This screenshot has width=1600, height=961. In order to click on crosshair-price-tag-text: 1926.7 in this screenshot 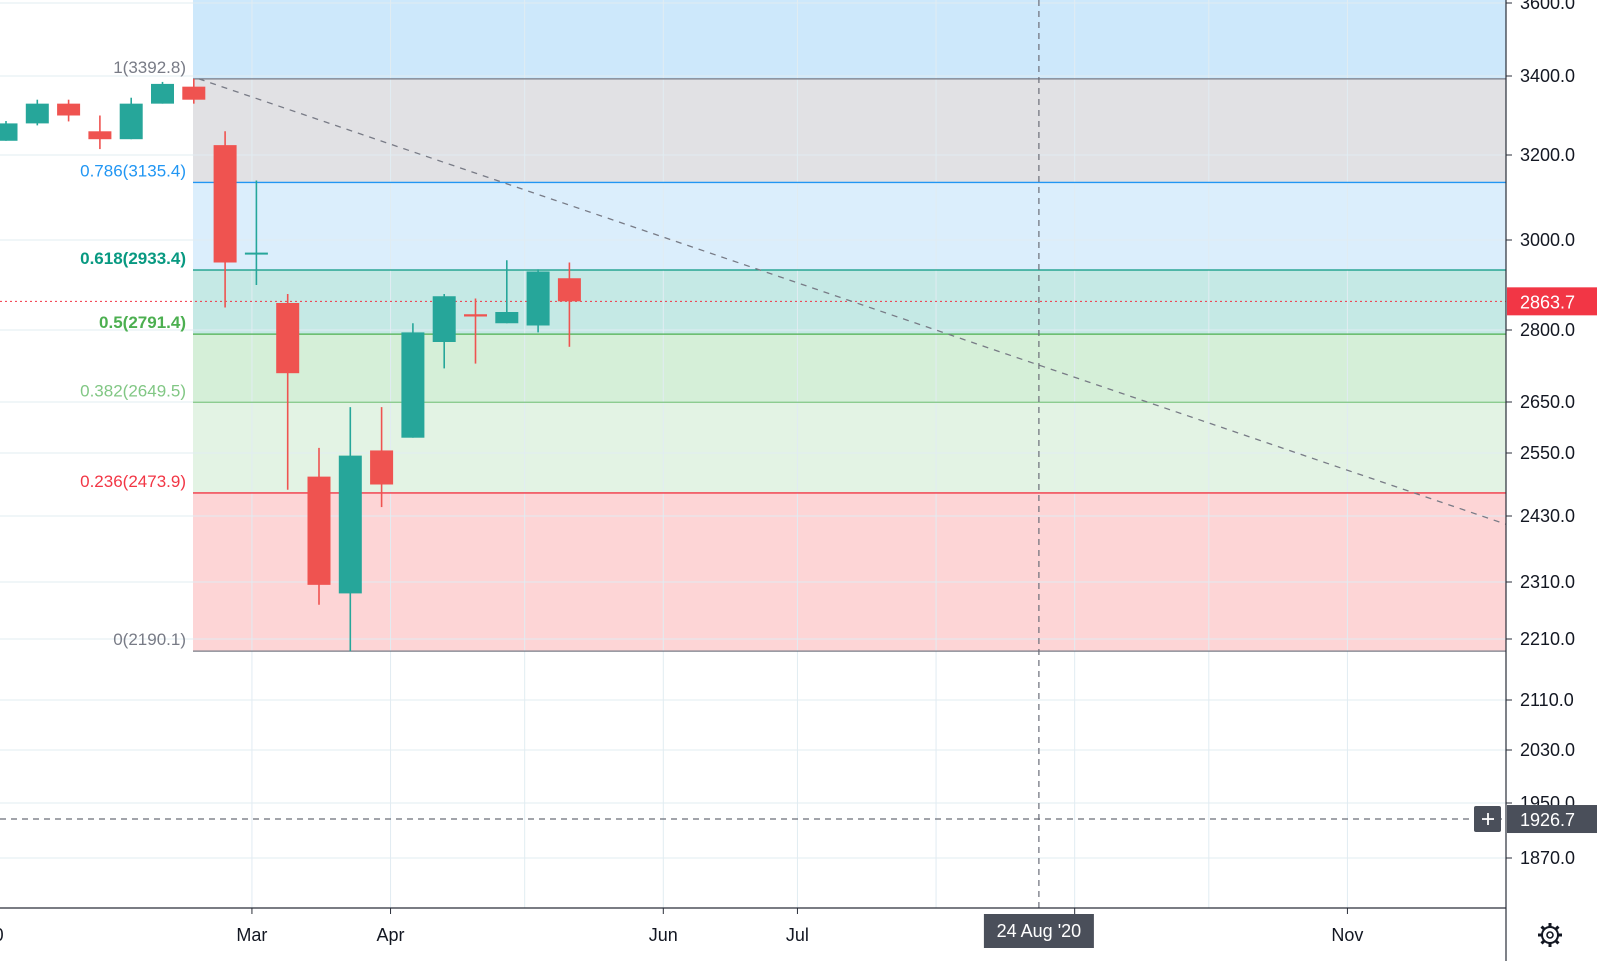, I will do `click(1547, 820)`.